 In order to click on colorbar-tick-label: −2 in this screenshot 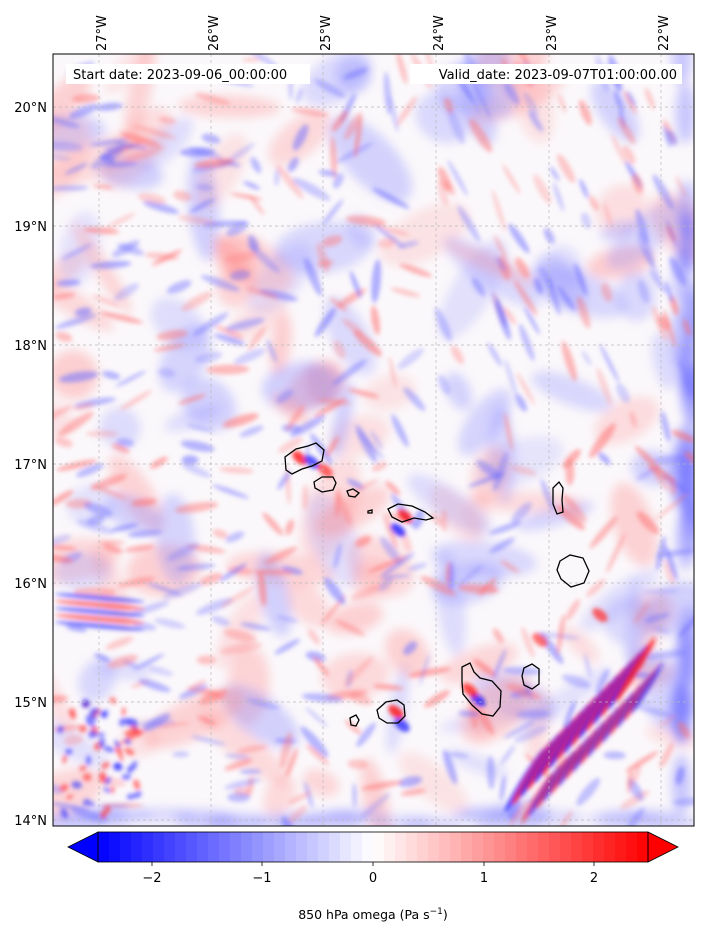, I will do `click(151, 878)`.